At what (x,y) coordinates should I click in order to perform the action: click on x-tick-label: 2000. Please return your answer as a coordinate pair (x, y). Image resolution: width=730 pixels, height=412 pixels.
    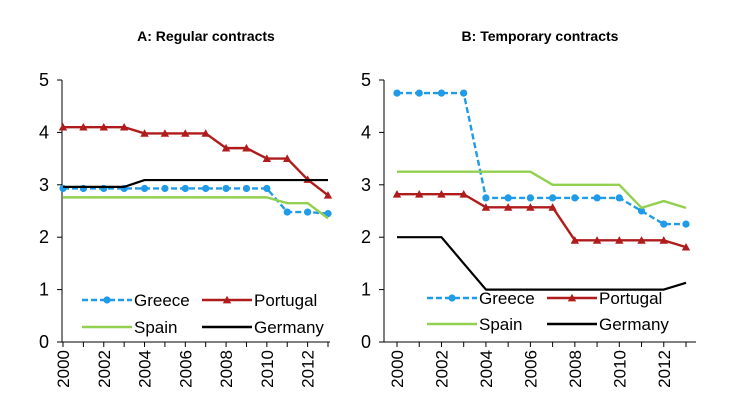
    Looking at the image, I should click on (63, 369).